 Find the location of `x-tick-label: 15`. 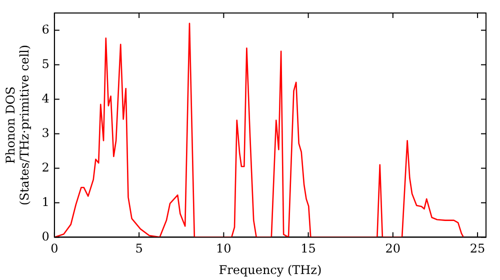

x-tick-label: 15 is located at coordinates (308, 249).